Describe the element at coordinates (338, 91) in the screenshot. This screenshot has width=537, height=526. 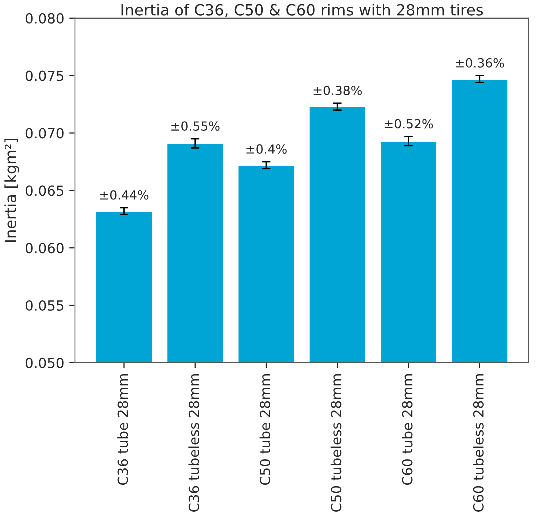
I see `annotation: ±0.38%` at that location.